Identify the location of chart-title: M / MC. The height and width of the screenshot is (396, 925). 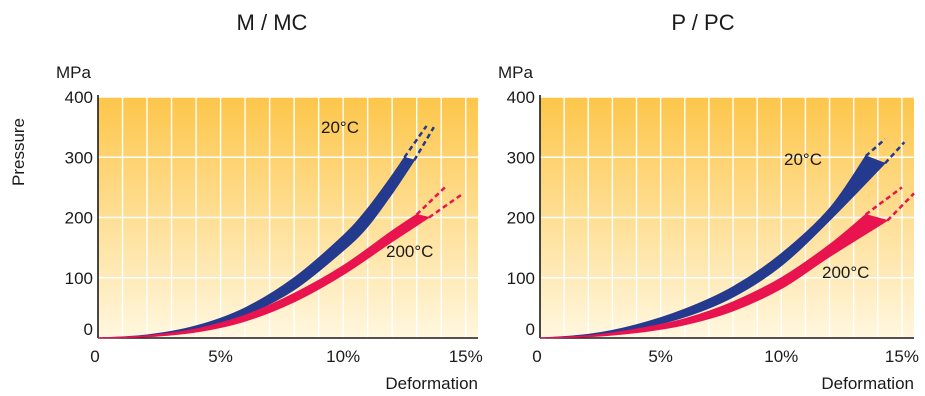
(272, 22).